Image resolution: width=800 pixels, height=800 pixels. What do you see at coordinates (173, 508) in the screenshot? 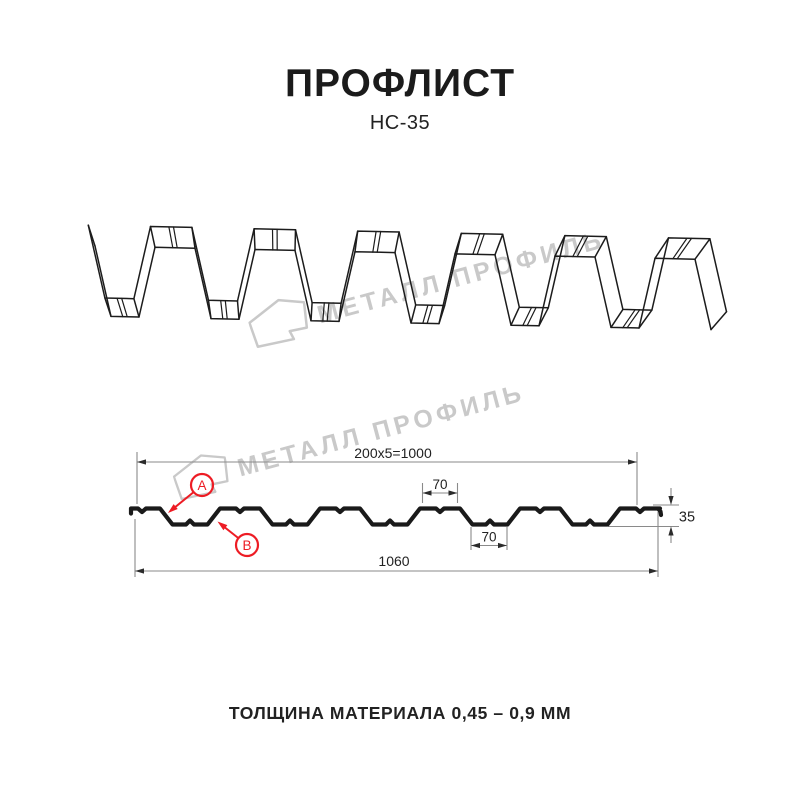
I see `callout-a-arrowhead` at bounding box center [173, 508].